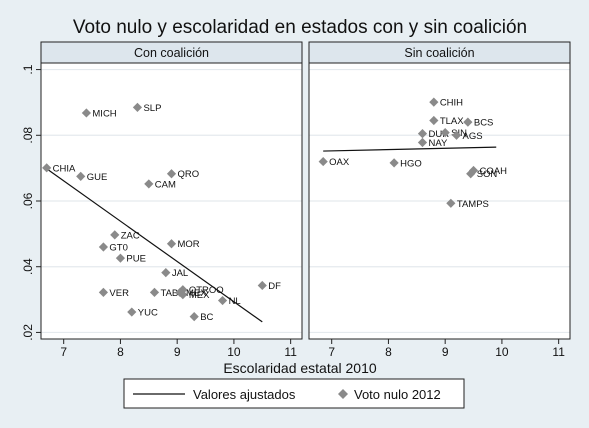 This screenshot has width=589, height=428. What do you see at coordinates (206, 317) in the screenshot?
I see `point-label: BC` at bounding box center [206, 317].